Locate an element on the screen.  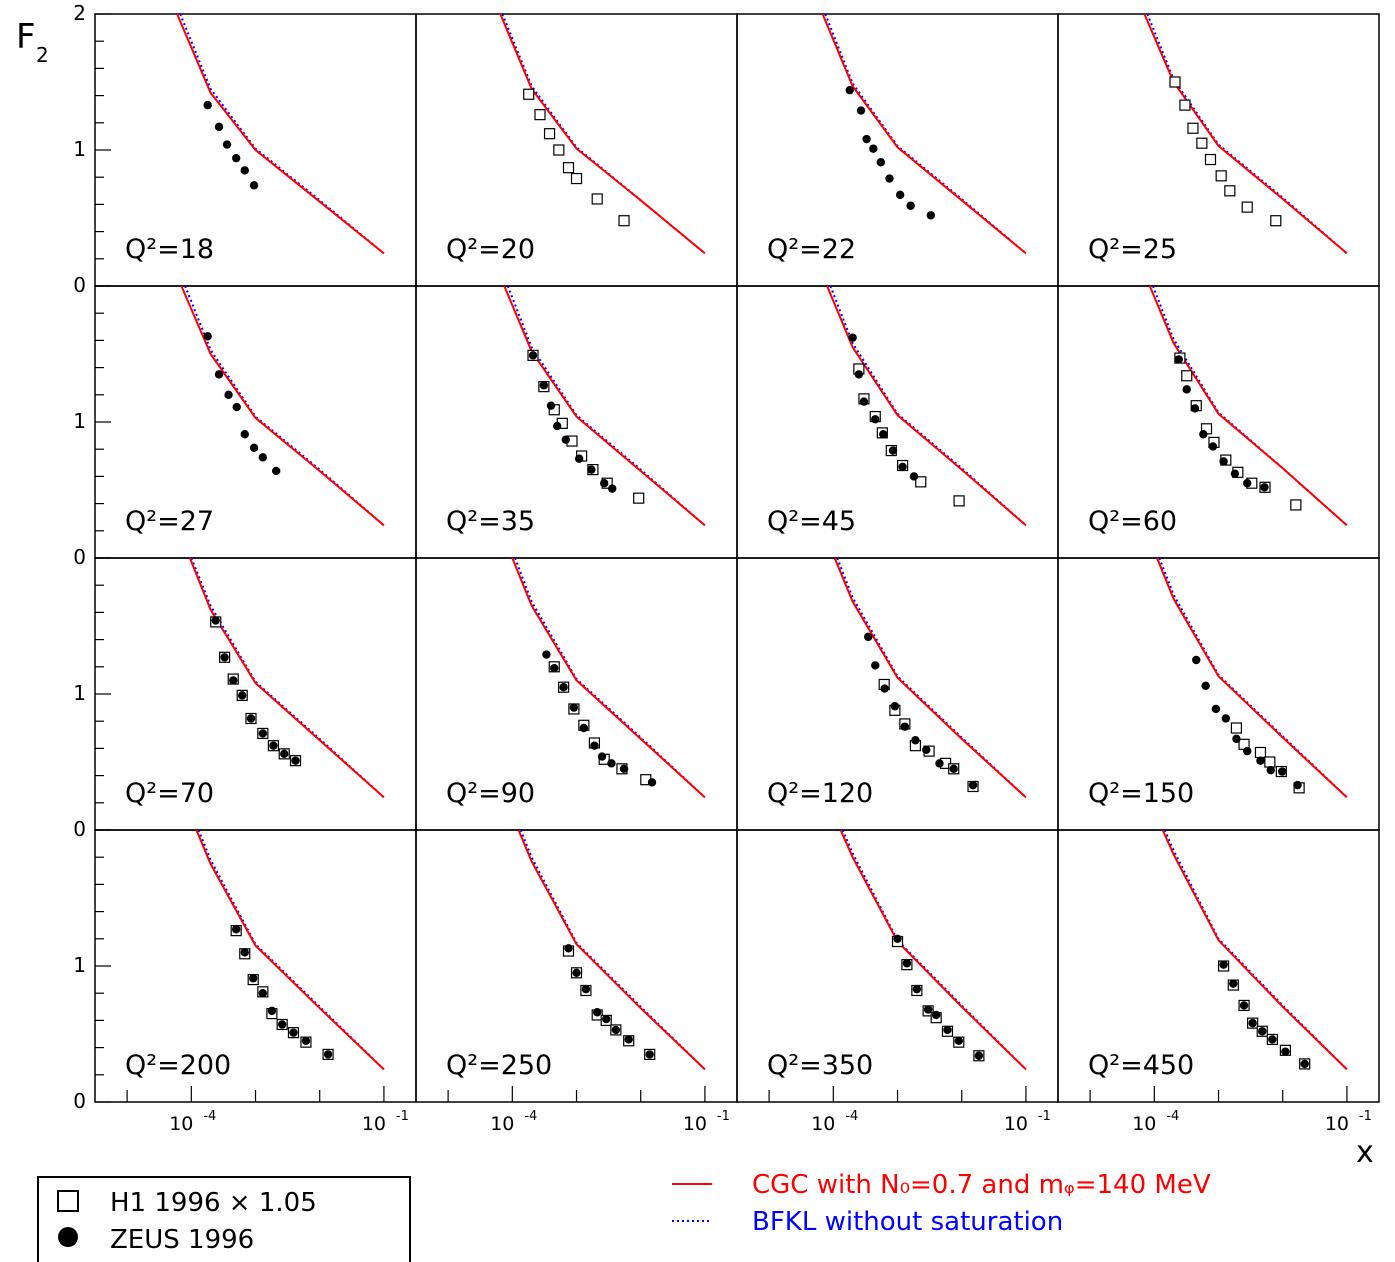
panel-q2-label: Q²=450 is located at coordinates (1141, 1065).